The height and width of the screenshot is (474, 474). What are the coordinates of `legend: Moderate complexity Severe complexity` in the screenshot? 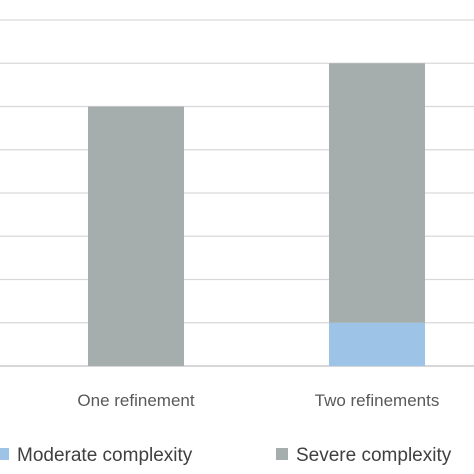 It's located at (226, 455).